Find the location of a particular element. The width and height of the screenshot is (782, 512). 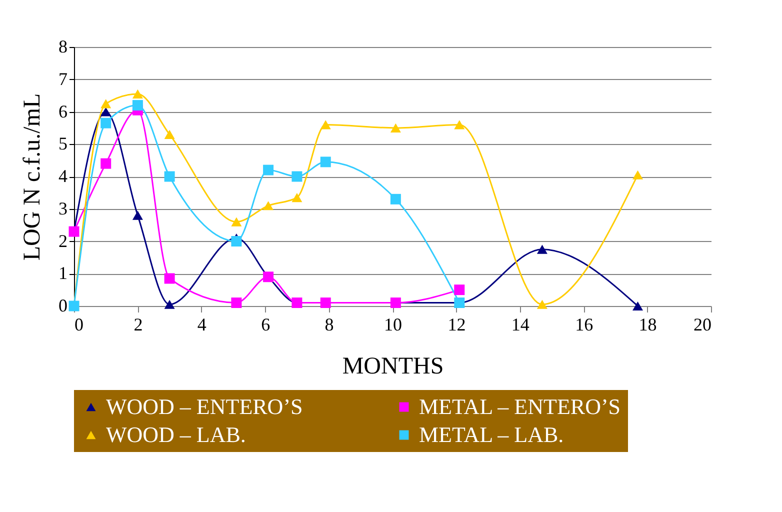

x-tick-label: 8 is located at coordinates (329, 324).